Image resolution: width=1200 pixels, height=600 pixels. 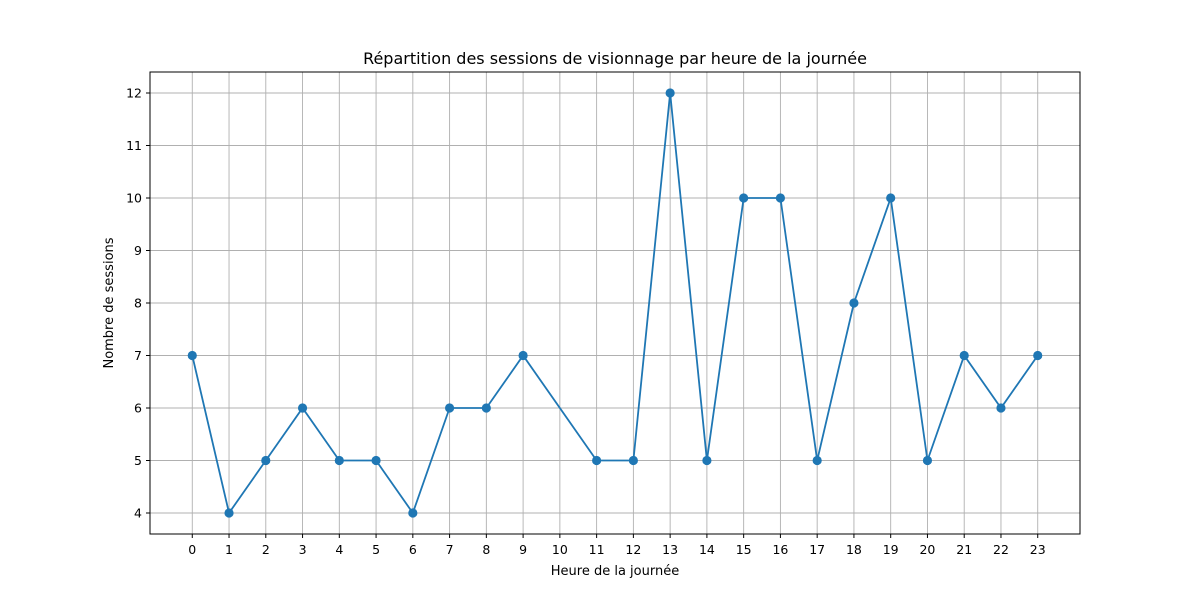 I want to click on x-tick-label: 15, so click(x=744, y=549).